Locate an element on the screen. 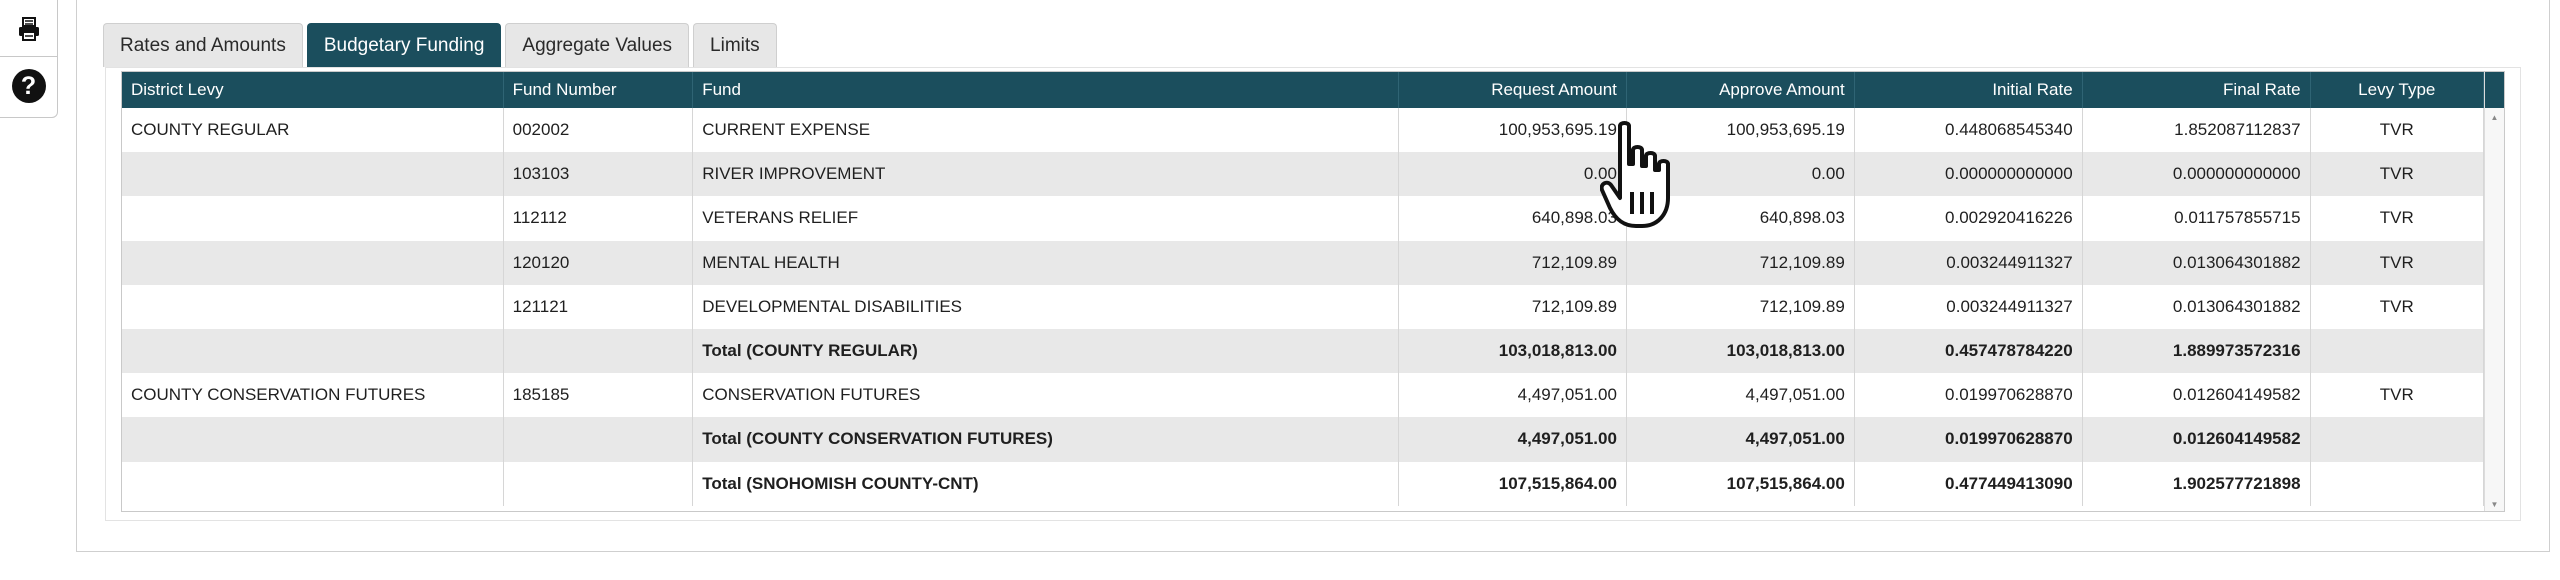 Image resolution: width=2560 pixels, height=580 pixels. column-header-request-amount: Request Amount is located at coordinates (1512, 90).